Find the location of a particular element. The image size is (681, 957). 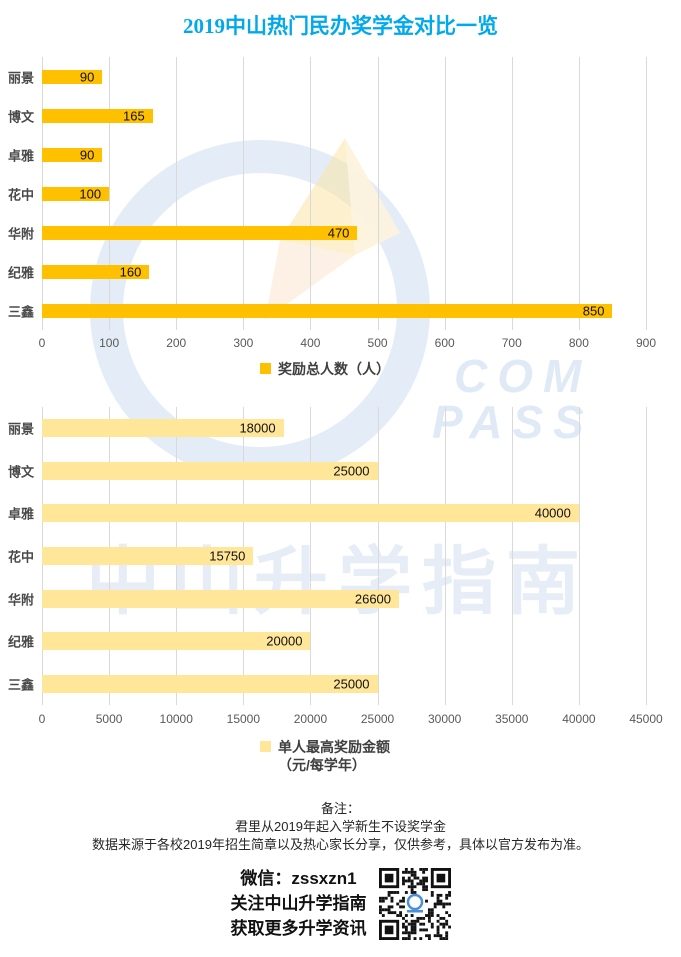

x-axis-tick-label: 15000 is located at coordinates (243, 719).